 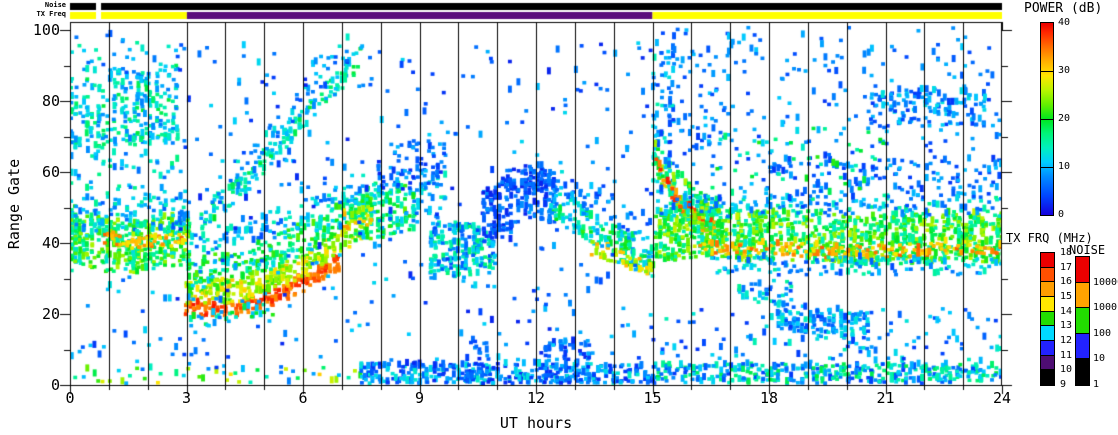 I want to click on txfrq-tick-label: 18, so click(x=1066, y=252).